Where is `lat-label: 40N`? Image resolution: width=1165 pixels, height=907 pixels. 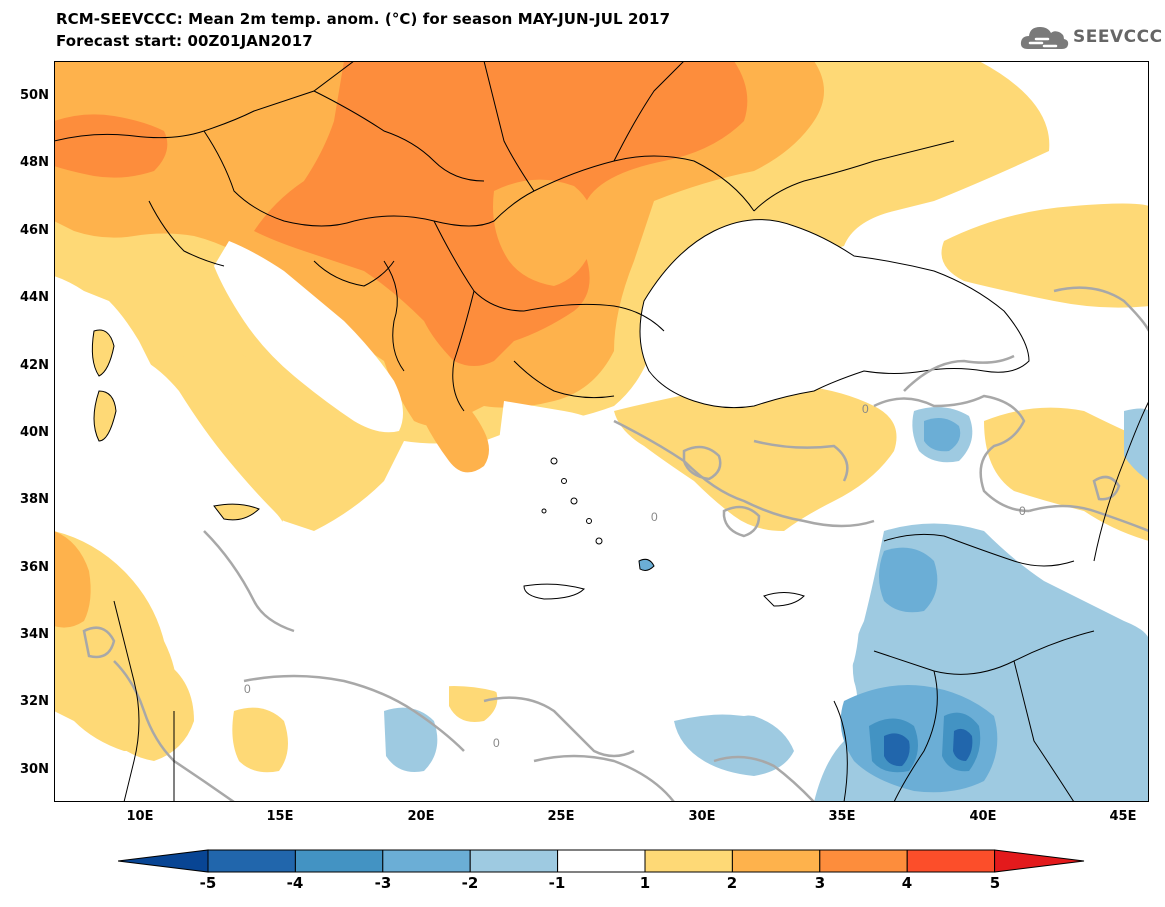 lat-label: 40N is located at coordinates (34, 432).